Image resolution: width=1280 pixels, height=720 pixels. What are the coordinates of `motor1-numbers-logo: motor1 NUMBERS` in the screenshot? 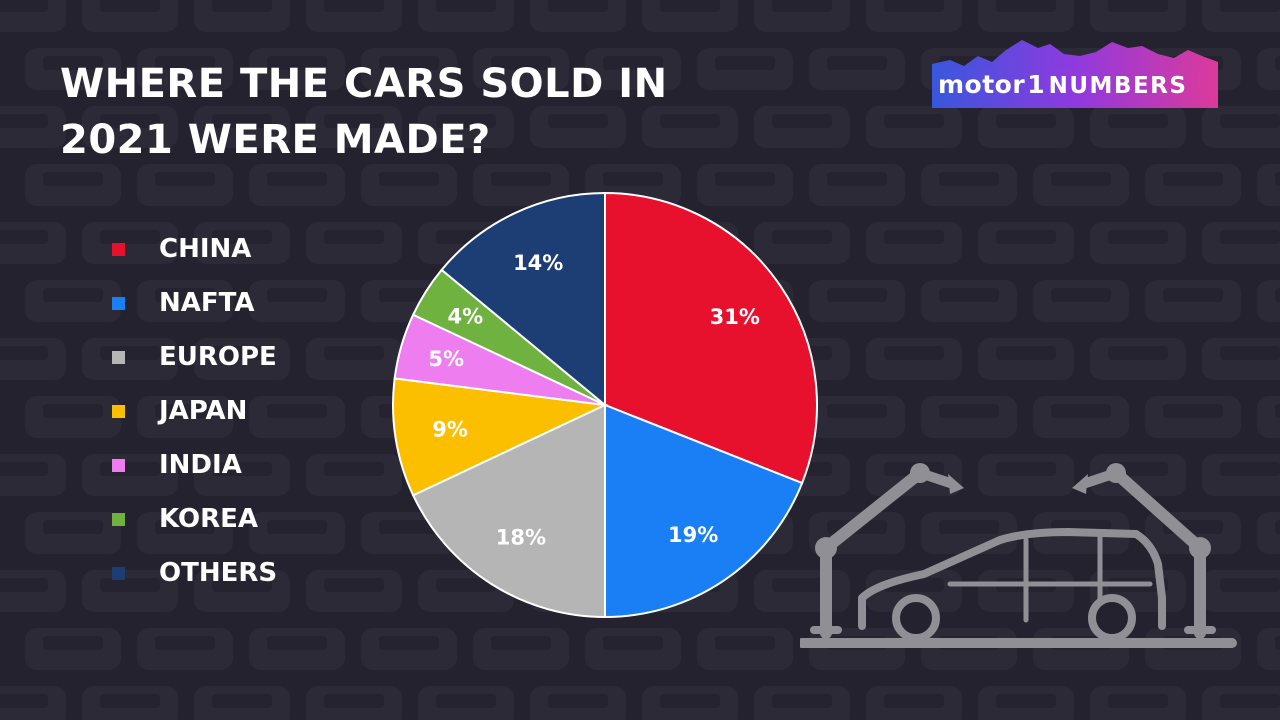 It's located at (1075, 74).